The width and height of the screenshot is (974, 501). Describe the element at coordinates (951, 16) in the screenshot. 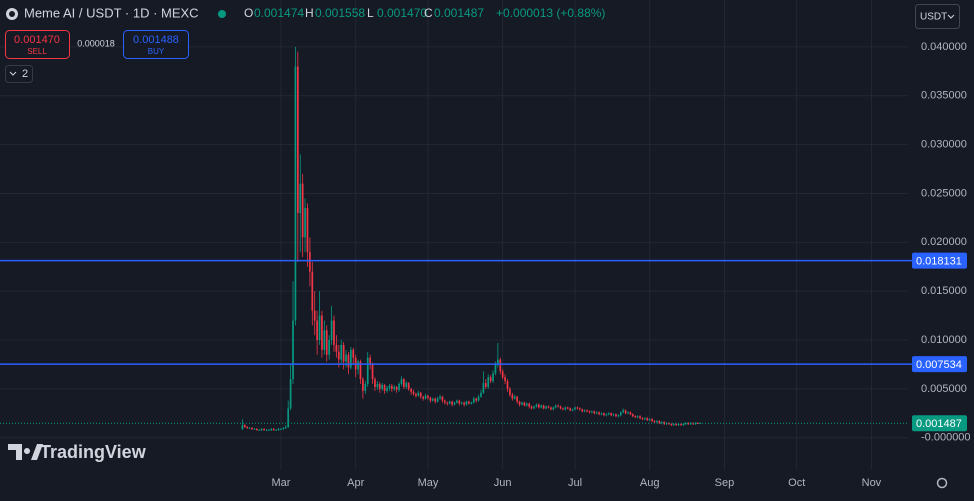

I see `chevron` at that location.